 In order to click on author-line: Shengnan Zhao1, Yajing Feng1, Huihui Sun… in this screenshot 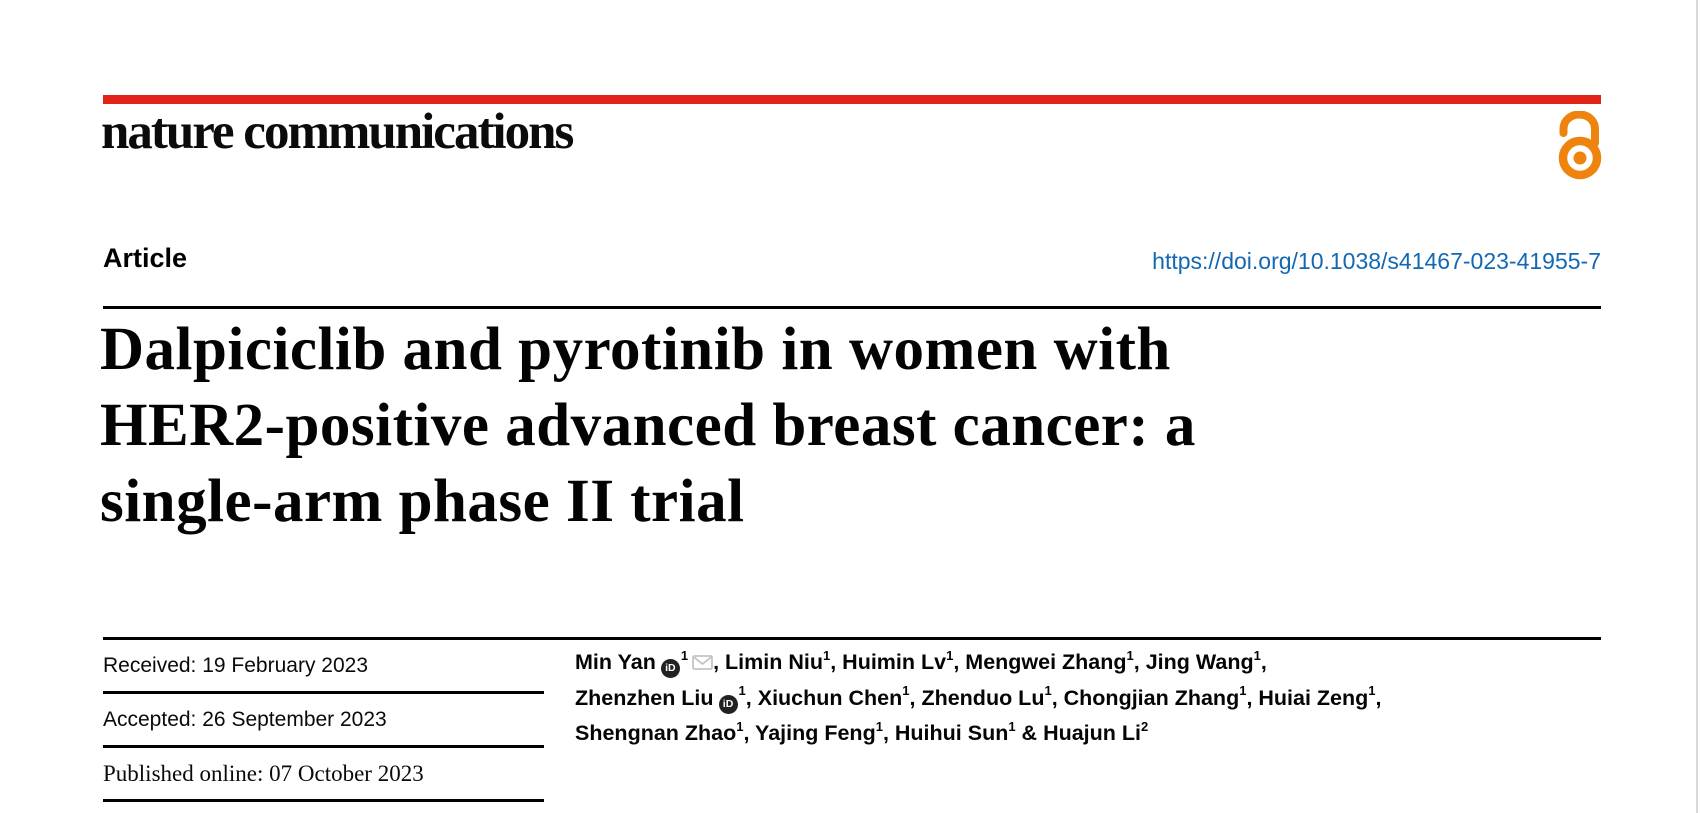, I will do `click(862, 731)`.